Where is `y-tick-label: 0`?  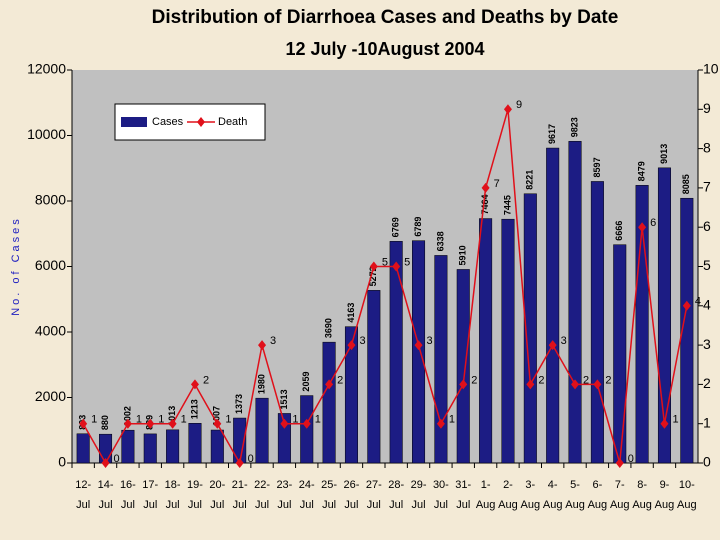 y-tick-label: 0 is located at coordinates (62, 462).